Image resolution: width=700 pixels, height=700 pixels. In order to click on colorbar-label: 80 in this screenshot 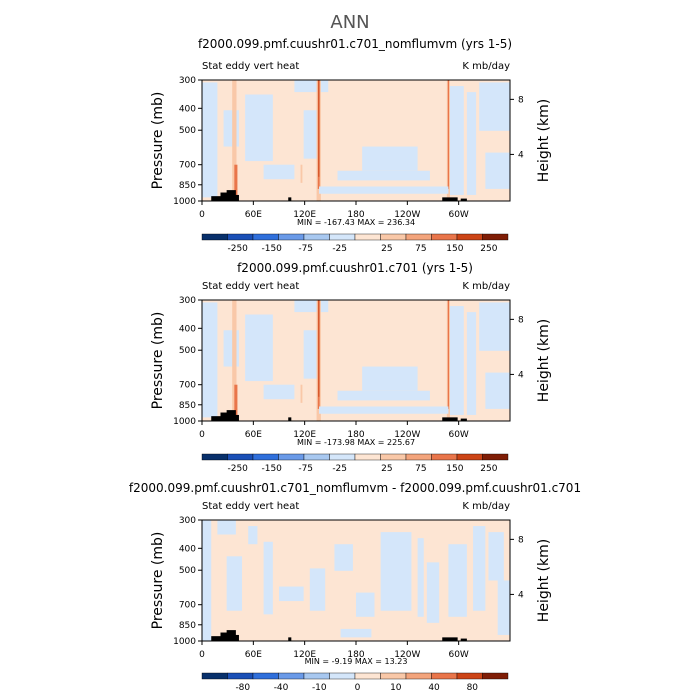, I will do `click(473, 688)`.